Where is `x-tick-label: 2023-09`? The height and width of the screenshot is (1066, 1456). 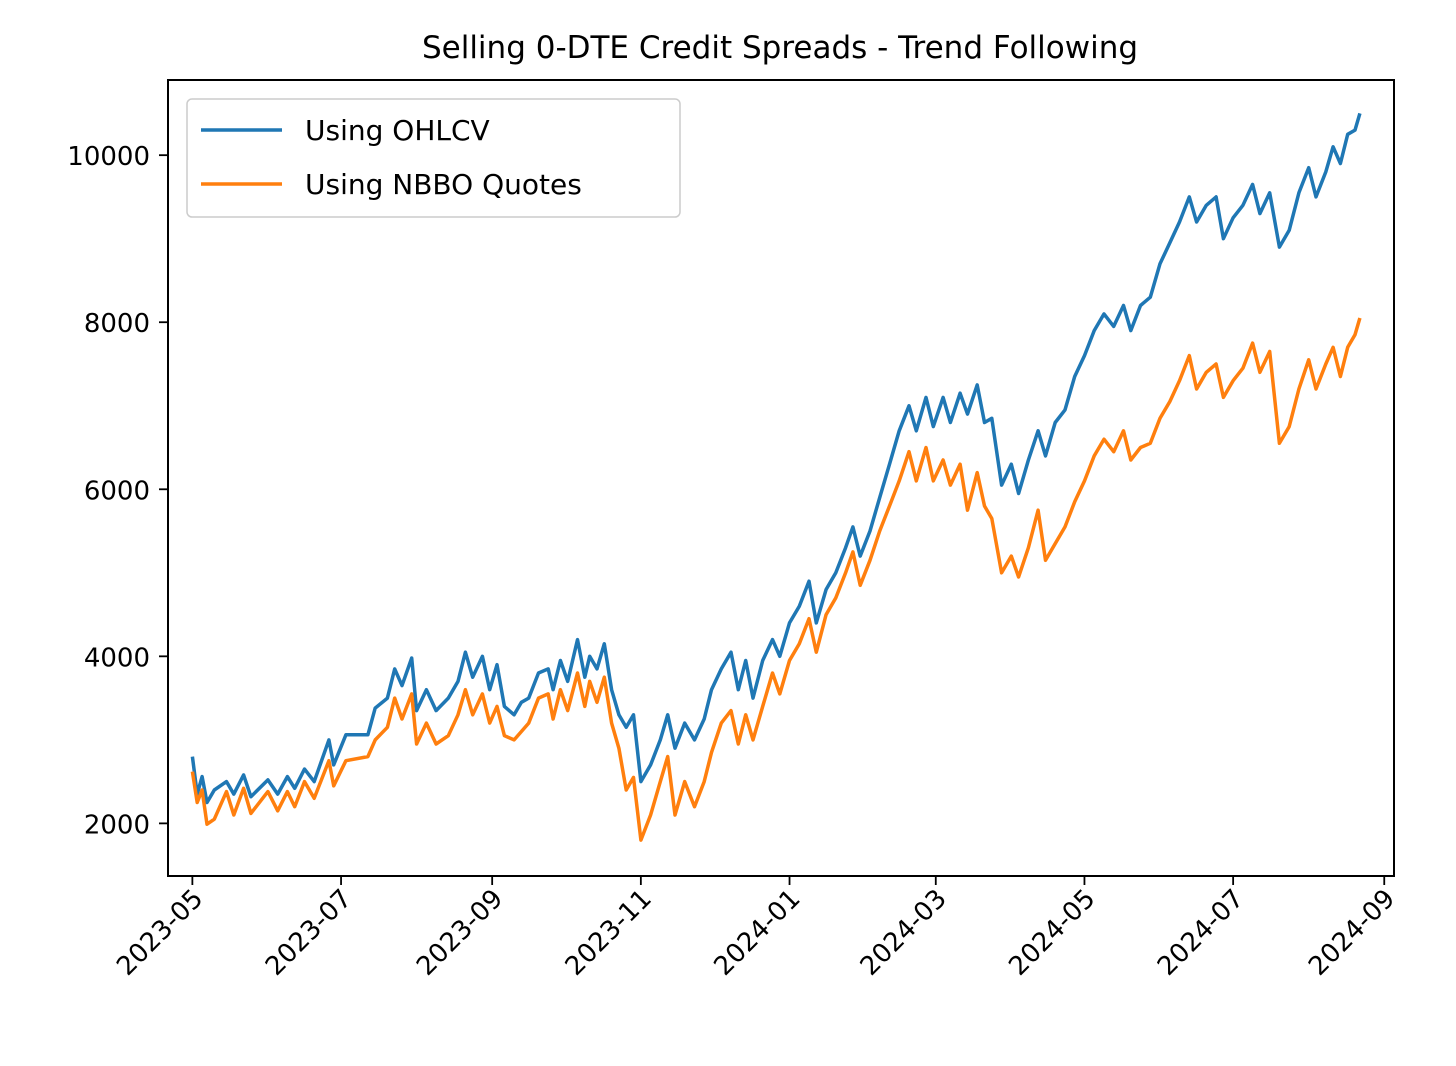
x-tick-label: 2023-09 is located at coordinates (460, 933).